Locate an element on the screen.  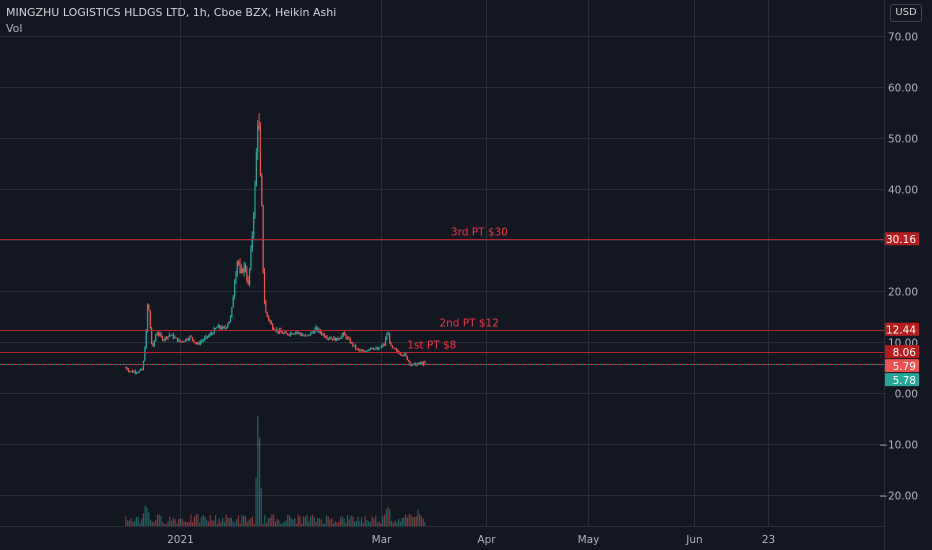
x-tick-label: 2021 is located at coordinates (180, 540).